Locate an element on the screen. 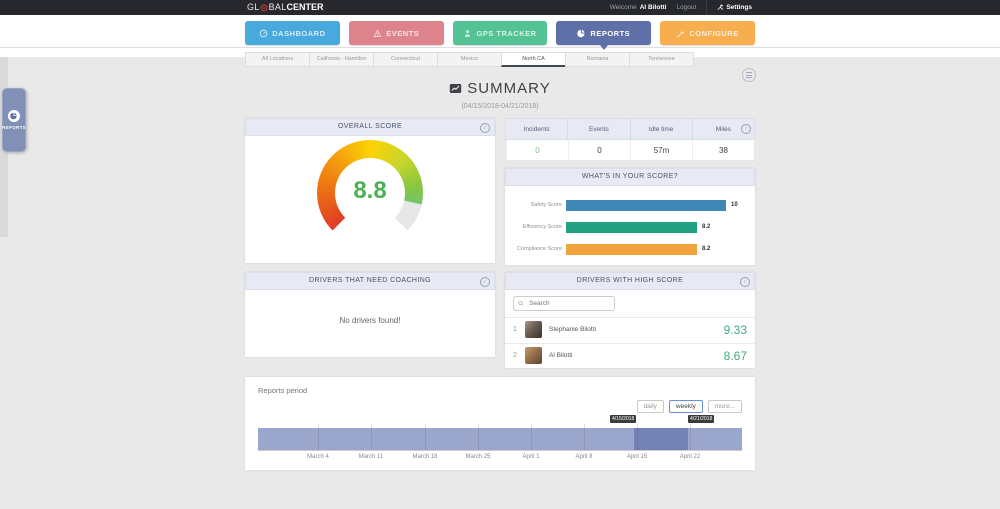  gauge-hole is located at coordinates (370, 193).